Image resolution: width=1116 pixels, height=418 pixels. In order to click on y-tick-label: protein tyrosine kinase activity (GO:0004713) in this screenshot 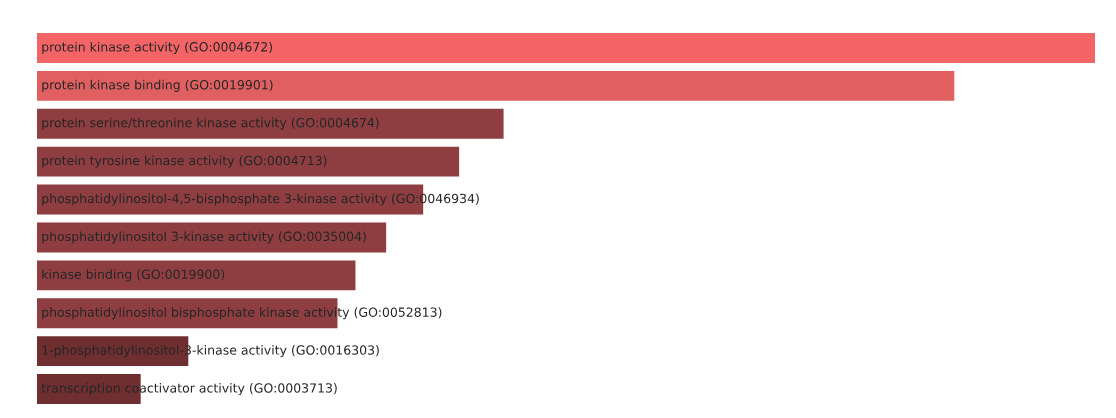, I will do `click(184, 161)`.